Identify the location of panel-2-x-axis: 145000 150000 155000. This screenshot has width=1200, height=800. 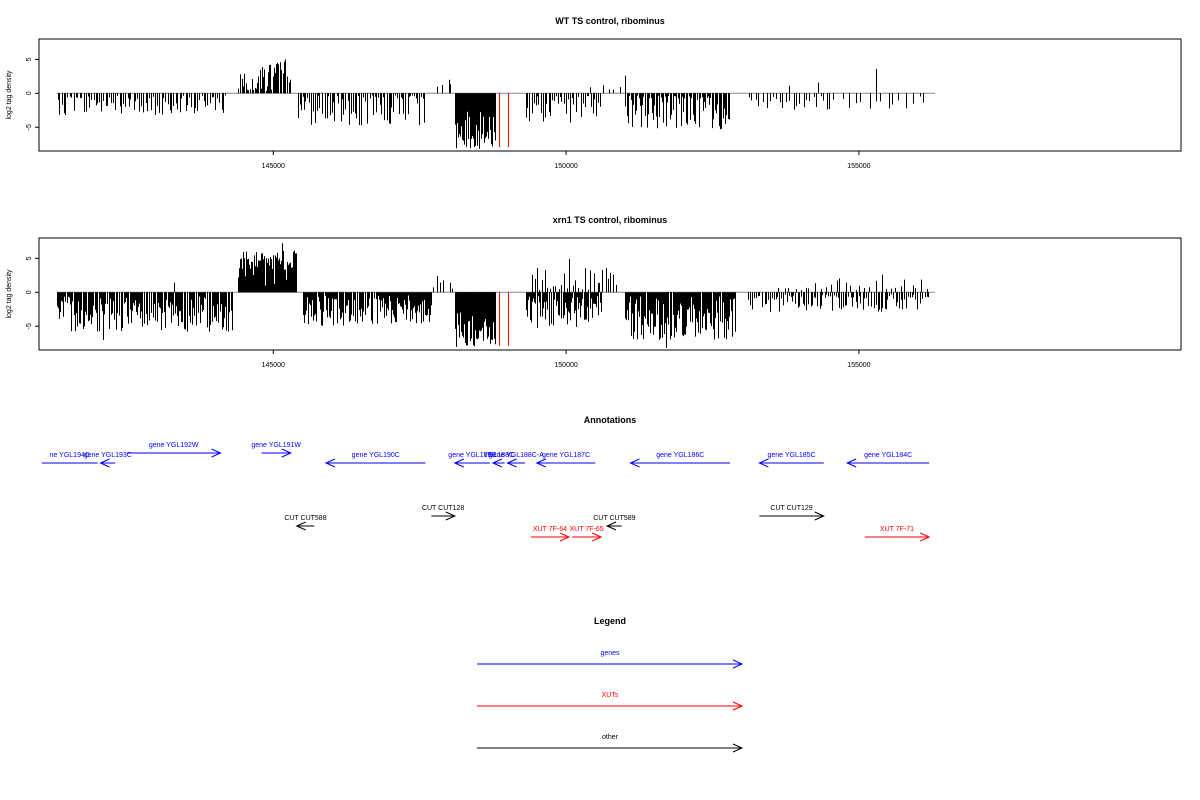
(566, 359).